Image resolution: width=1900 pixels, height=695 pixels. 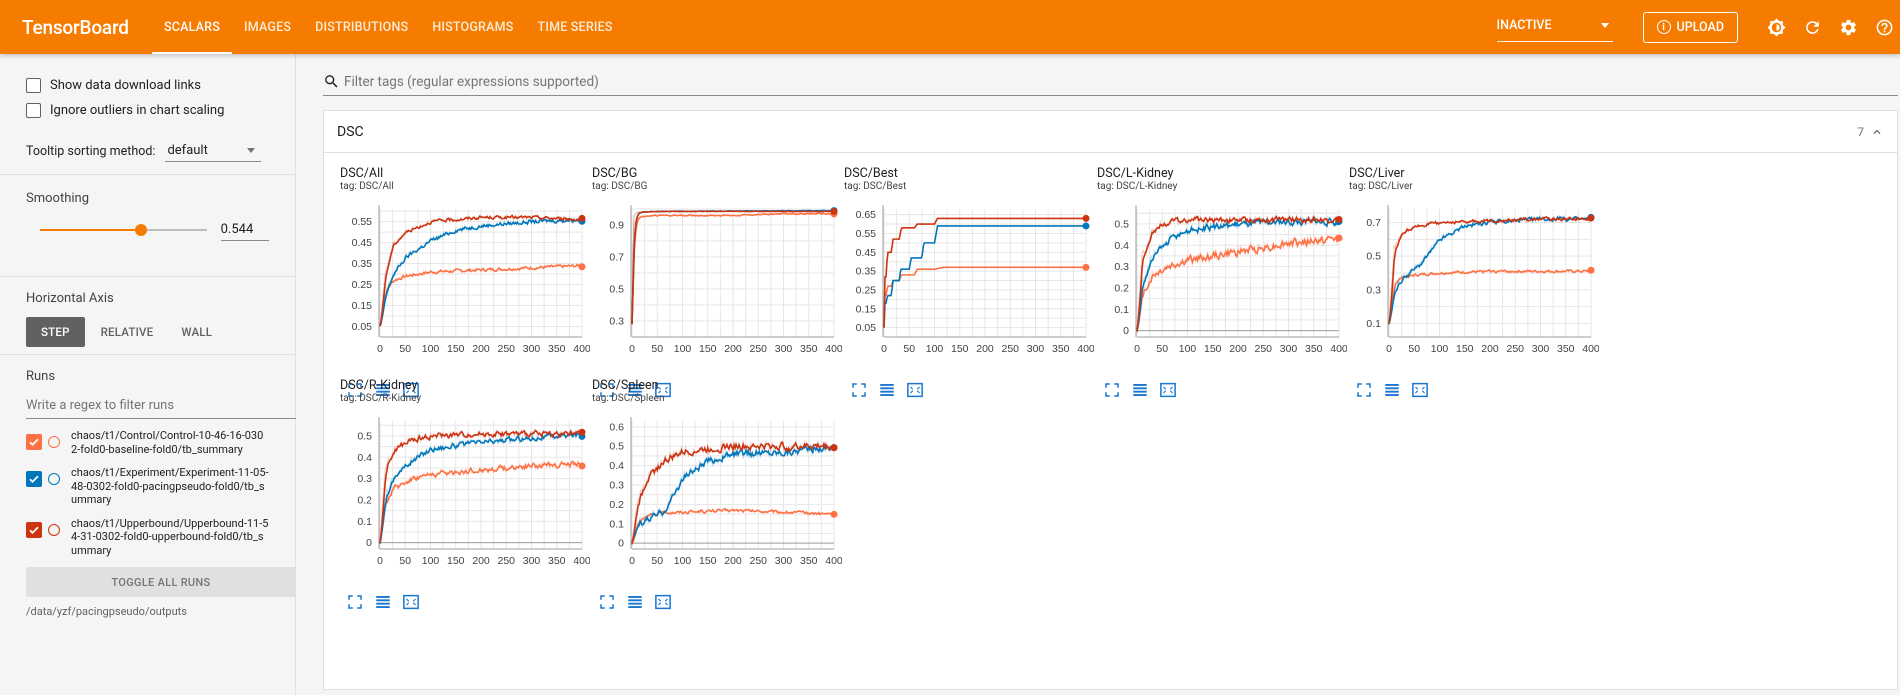 I want to click on tab-distributions: DISTRIBUTIONS, so click(x=362, y=27).